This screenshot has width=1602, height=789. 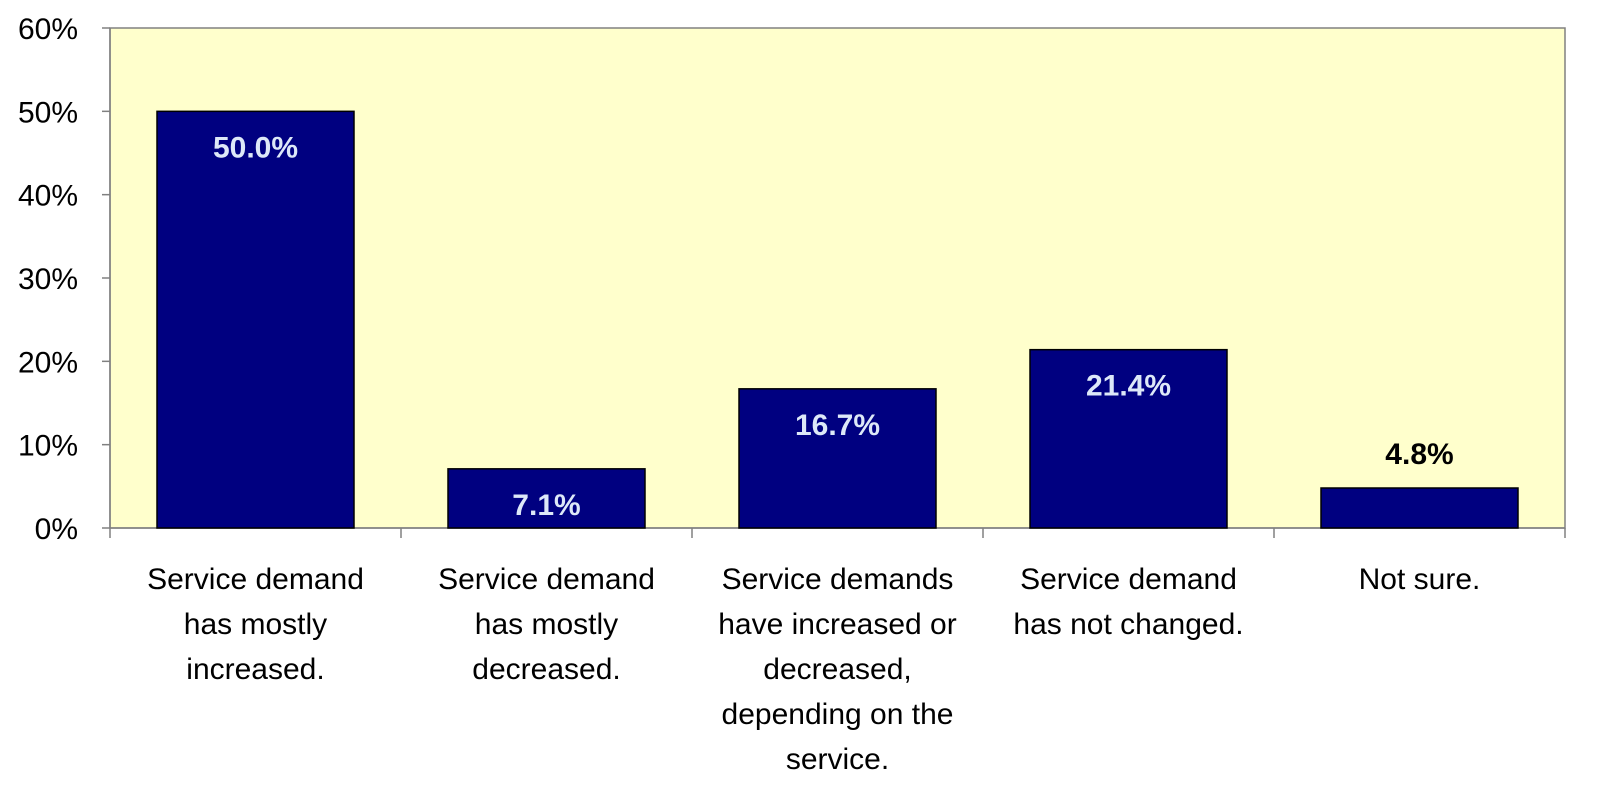 What do you see at coordinates (48, 196) in the screenshot?
I see `y-tick-label: 40%` at bounding box center [48, 196].